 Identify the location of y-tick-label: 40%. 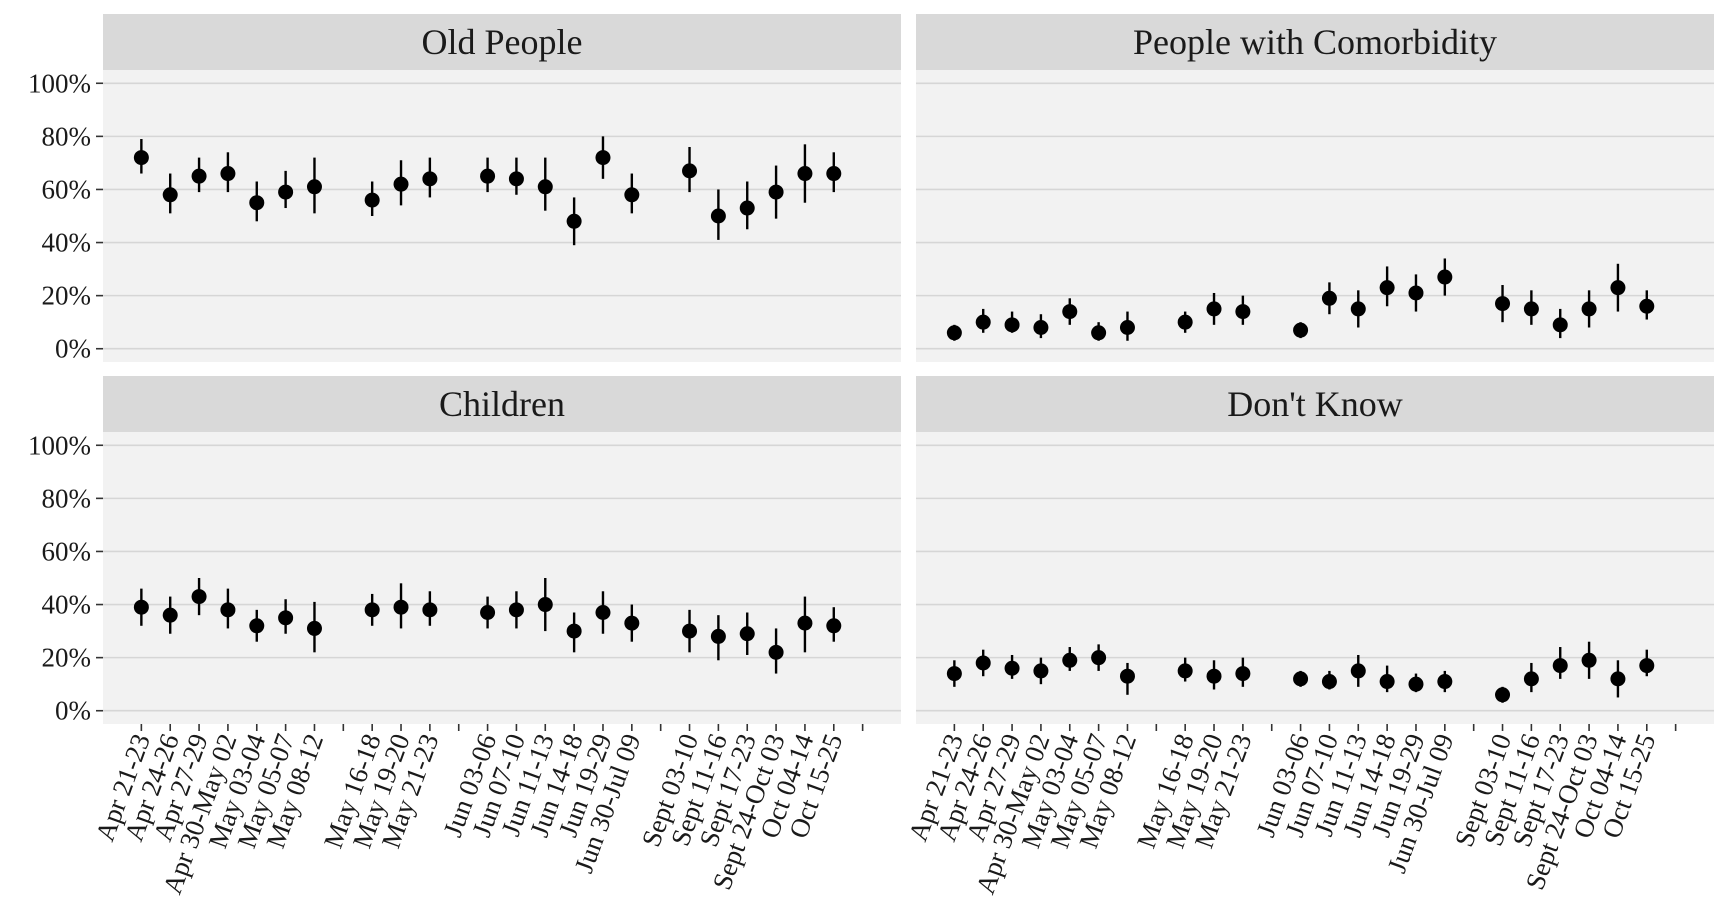
(67, 605).